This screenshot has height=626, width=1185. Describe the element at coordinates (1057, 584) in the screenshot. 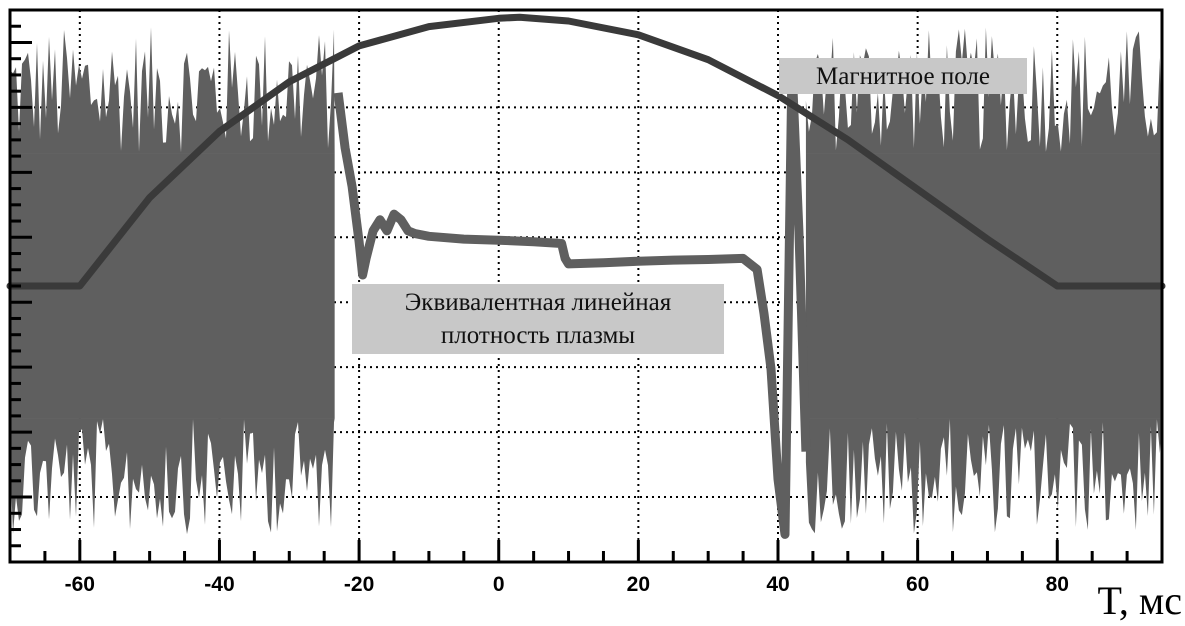

I see `x-tick-label: 80` at that location.